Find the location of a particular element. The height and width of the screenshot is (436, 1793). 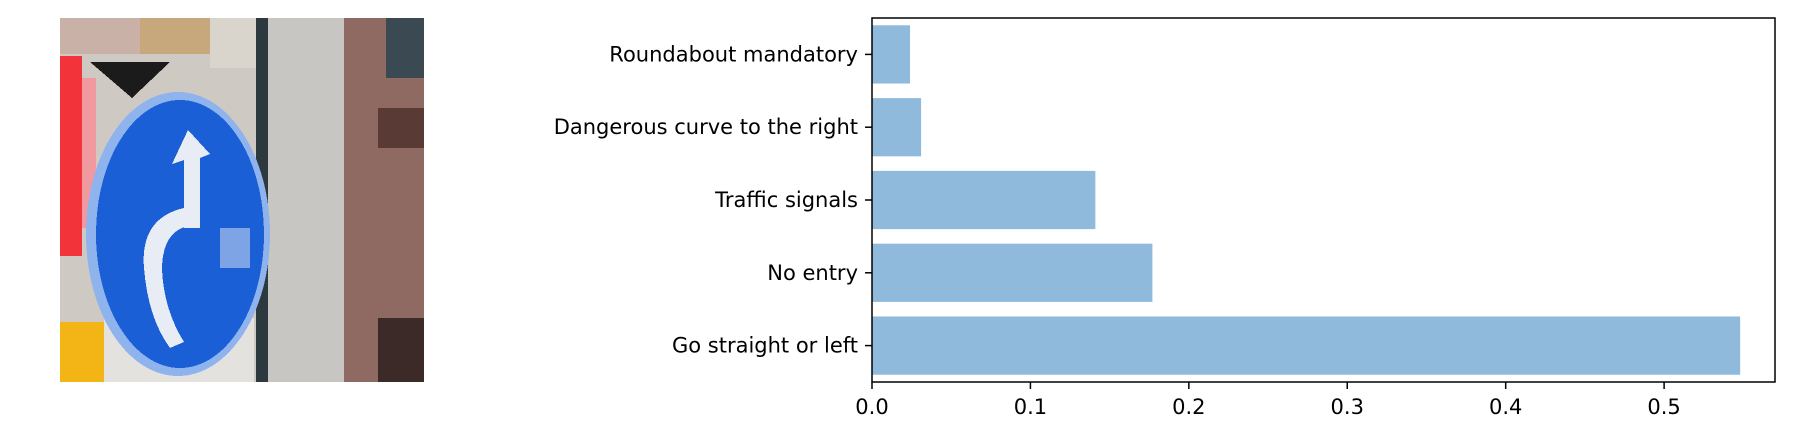

sign-highlight is located at coordinates (235, 248).